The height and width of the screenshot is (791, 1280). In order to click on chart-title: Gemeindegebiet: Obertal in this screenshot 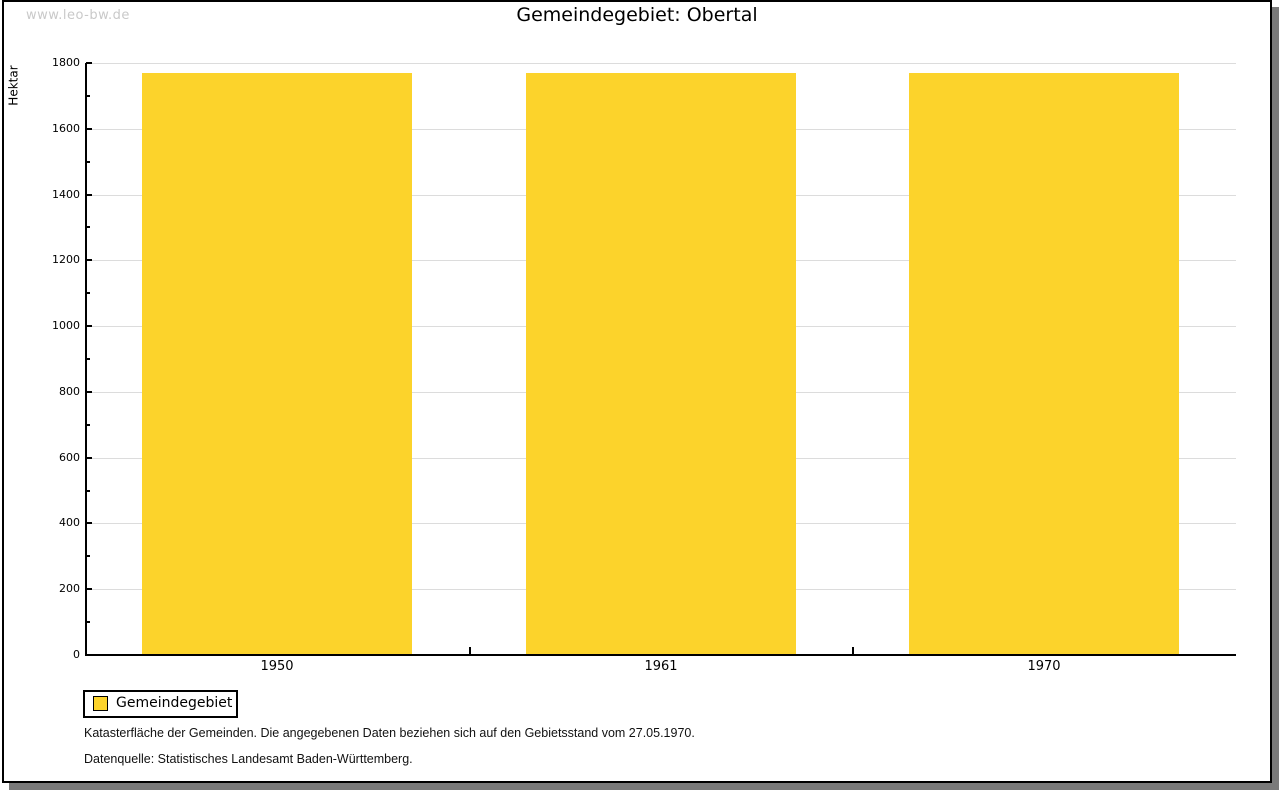, I will do `click(637, 15)`.